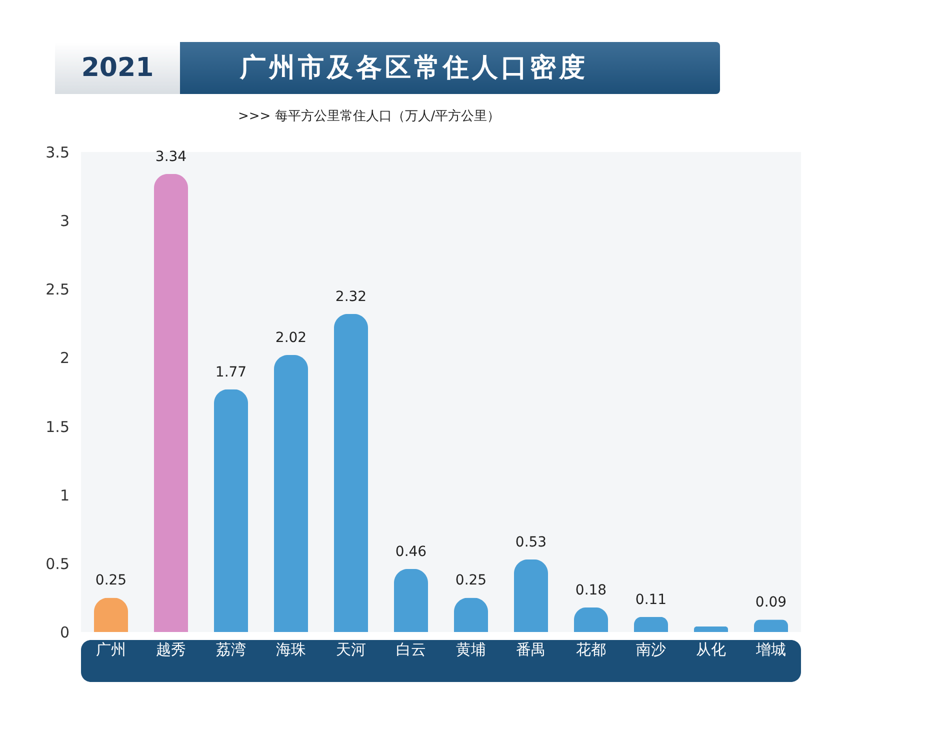 The width and height of the screenshot is (943, 744). What do you see at coordinates (651, 649) in the screenshot?
I see `x-tick-label: 南沙` at bounding box center [651, 649].